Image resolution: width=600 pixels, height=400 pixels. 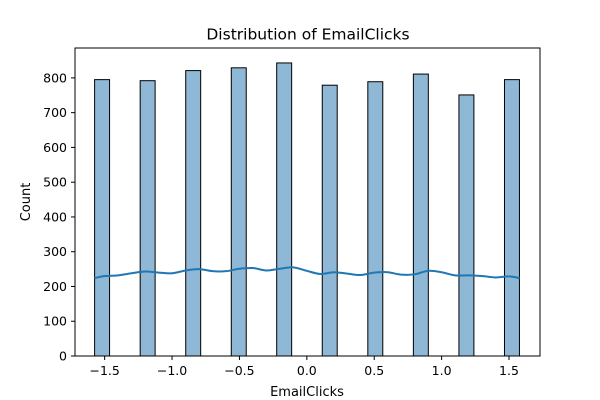 I want to click on x-axis-label: EmailClicks, so click(x=307, y=392).